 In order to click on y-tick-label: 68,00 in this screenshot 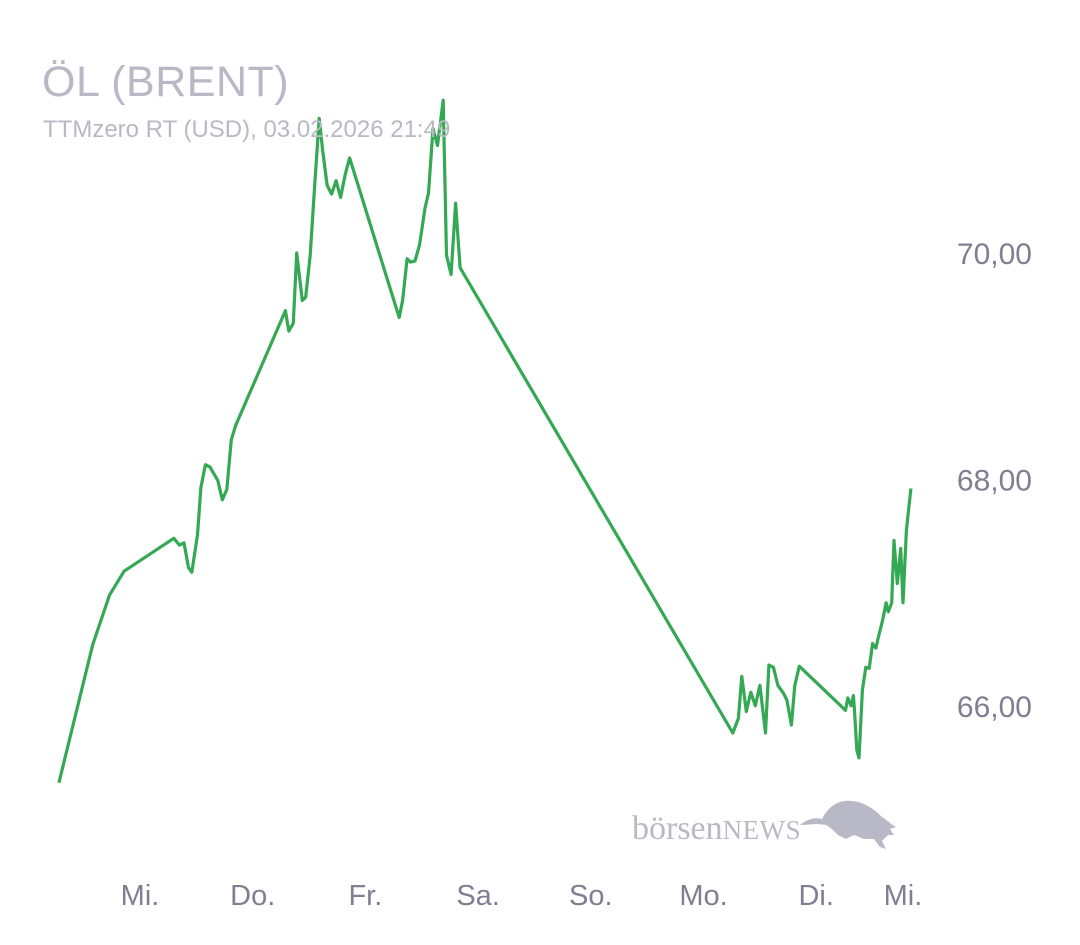, I will do `click(994, 480)`.